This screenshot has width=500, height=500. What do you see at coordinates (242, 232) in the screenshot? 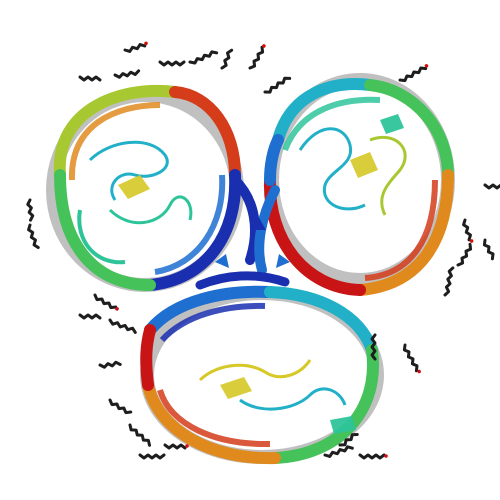
I see `central-interface-strands` at bounding box center [242, 232].